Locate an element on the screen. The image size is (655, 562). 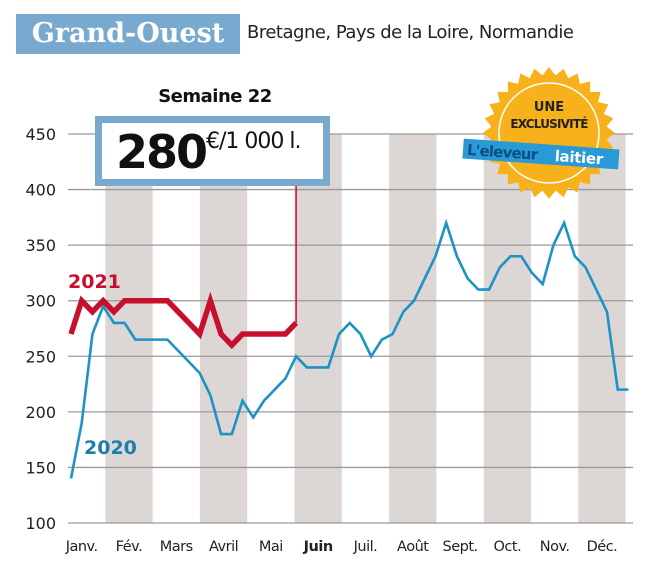
price-unit: €/1 000 l. is located at coordinates (253, 141).